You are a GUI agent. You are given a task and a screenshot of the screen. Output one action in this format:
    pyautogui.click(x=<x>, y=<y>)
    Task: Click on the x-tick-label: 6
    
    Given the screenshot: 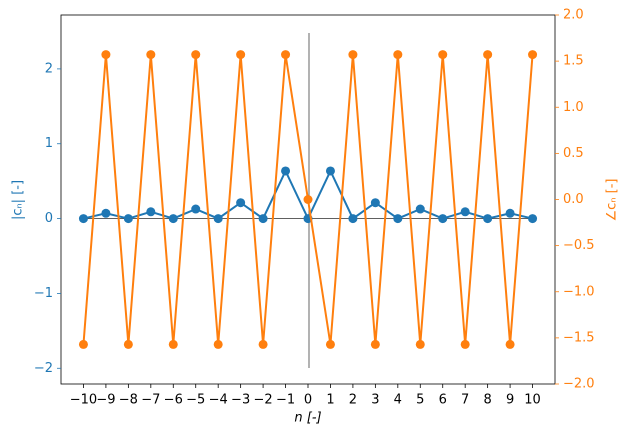 What is the action you would take?
    pyautogui.click(x=443, y=400)
    